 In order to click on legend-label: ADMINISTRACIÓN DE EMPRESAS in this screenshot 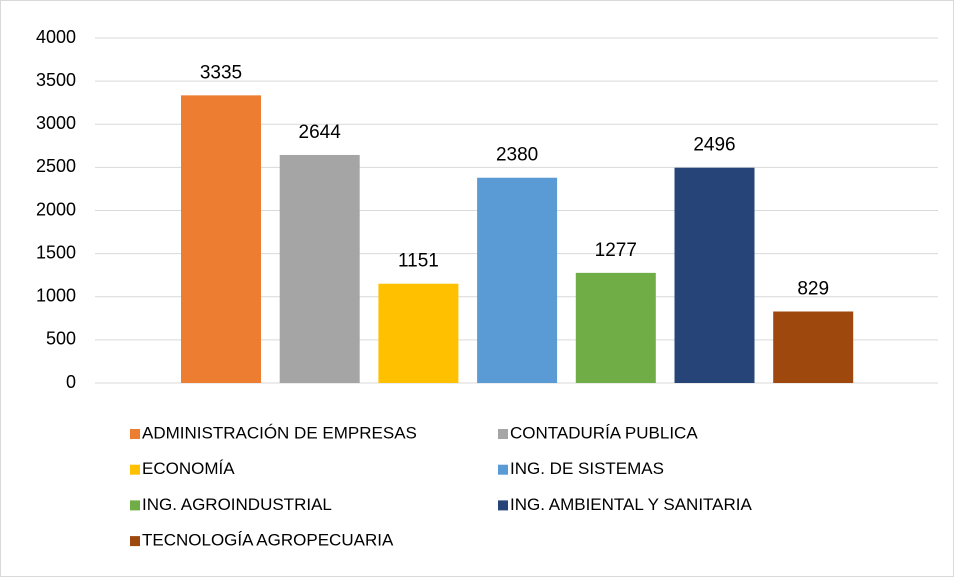, I will do `click(279, 432)`.